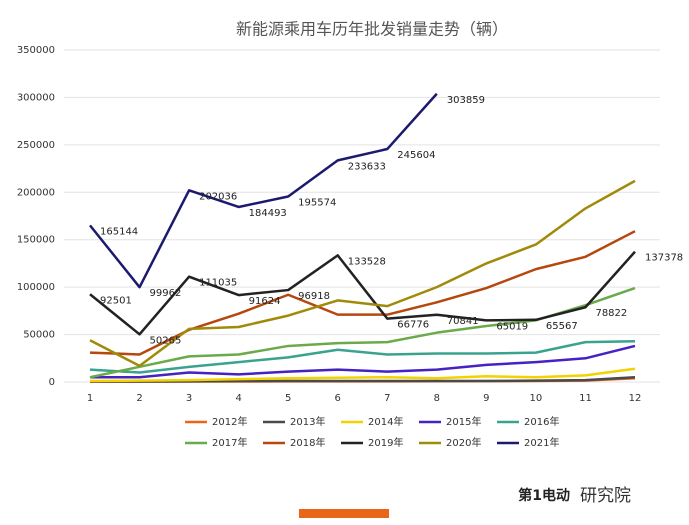 The height and width of the screenshot is (525, 689). Describe the element at coordinates (635, 398) in the screenshot. I see `x-tick-label: 12` at that location.